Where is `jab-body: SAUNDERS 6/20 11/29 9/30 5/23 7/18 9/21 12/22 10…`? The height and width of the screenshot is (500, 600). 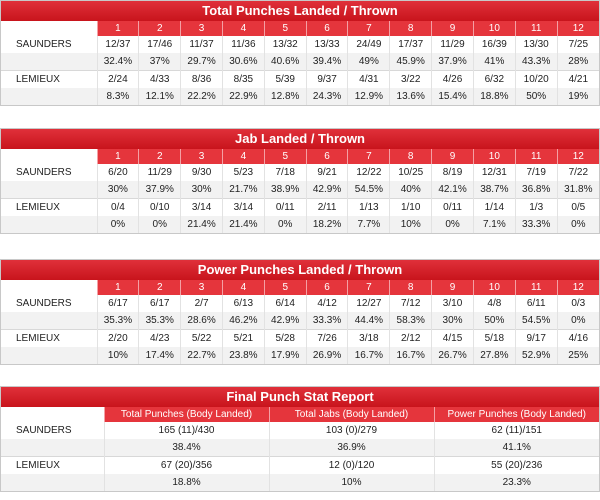 jab-body: SAUNDERS 6/20 11/29 9/30 5/23 7/18 9/21 12/22 10… is located at coordinates (300, 198).